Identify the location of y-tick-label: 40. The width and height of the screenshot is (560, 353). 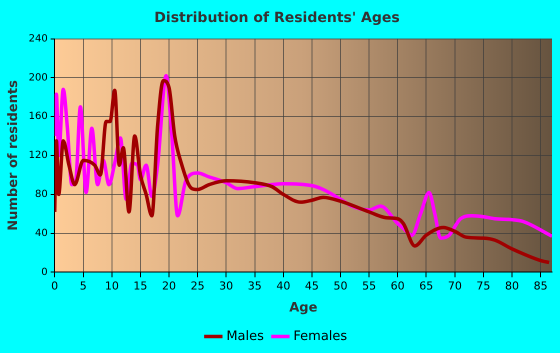
(41, 233).